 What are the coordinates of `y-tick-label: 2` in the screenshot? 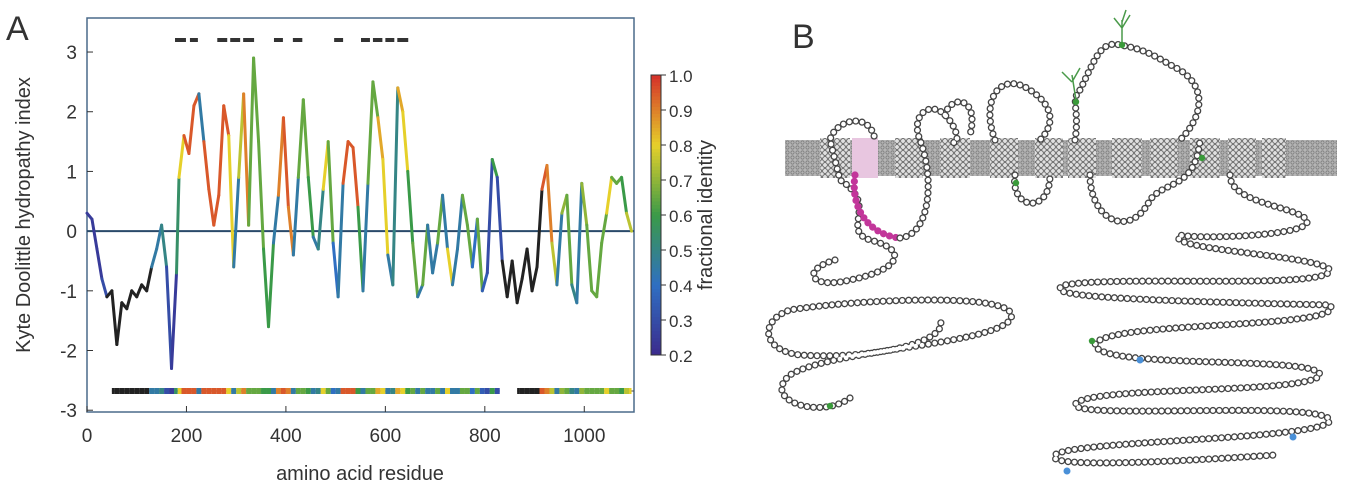 It's located at (71, 113).